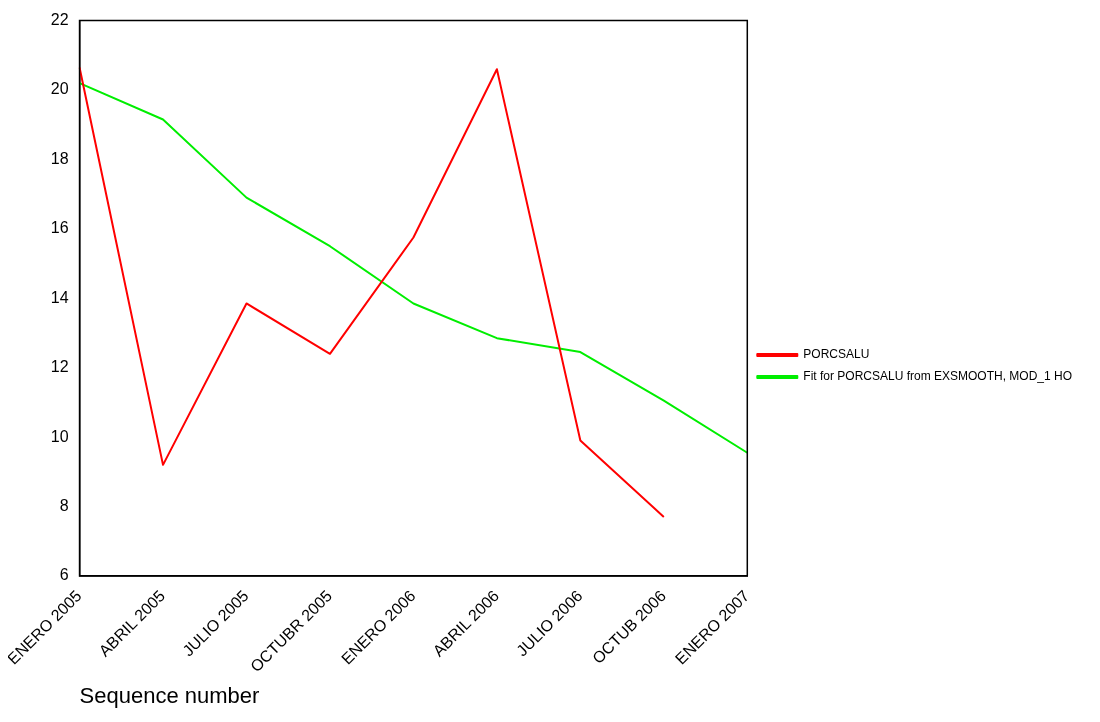 This screenshot has height=722, width=1100. What do you see at coordinates (59, 436) in the screenshot?
I see `y-tick-label: 10` at bounding box center [59, 436].